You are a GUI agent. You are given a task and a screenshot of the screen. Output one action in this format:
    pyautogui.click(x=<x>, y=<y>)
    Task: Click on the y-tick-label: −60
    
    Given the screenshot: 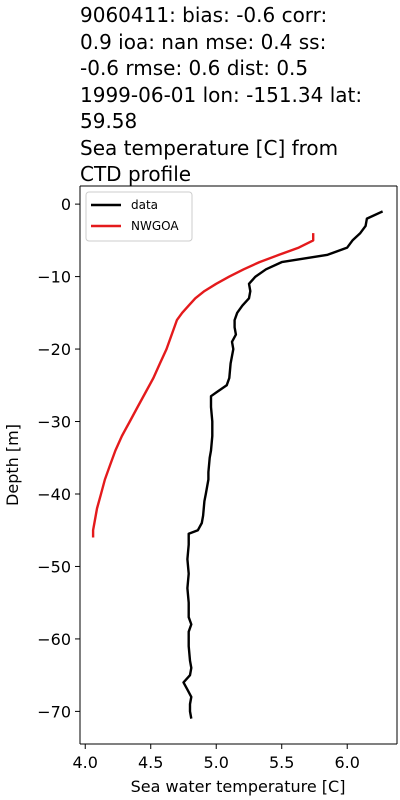 What is the action you would take?
    pyautogui.click(x=54, y=639)
    